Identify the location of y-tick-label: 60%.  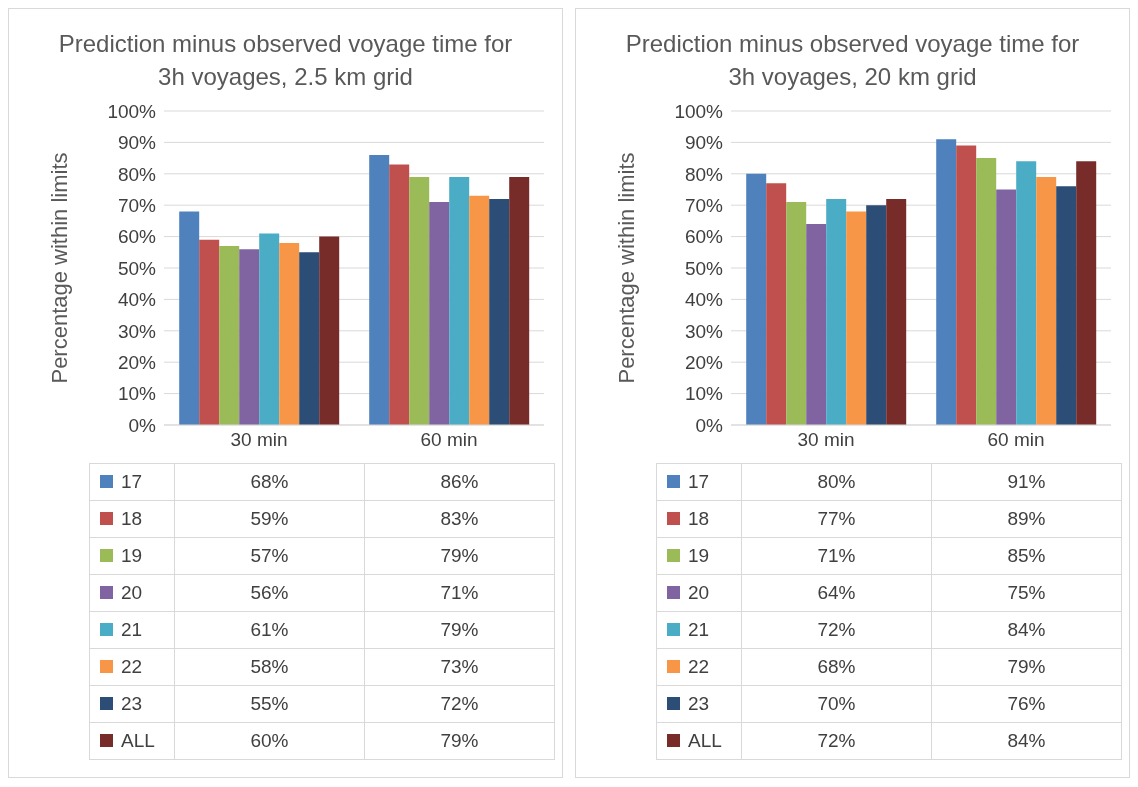
(137, 237).